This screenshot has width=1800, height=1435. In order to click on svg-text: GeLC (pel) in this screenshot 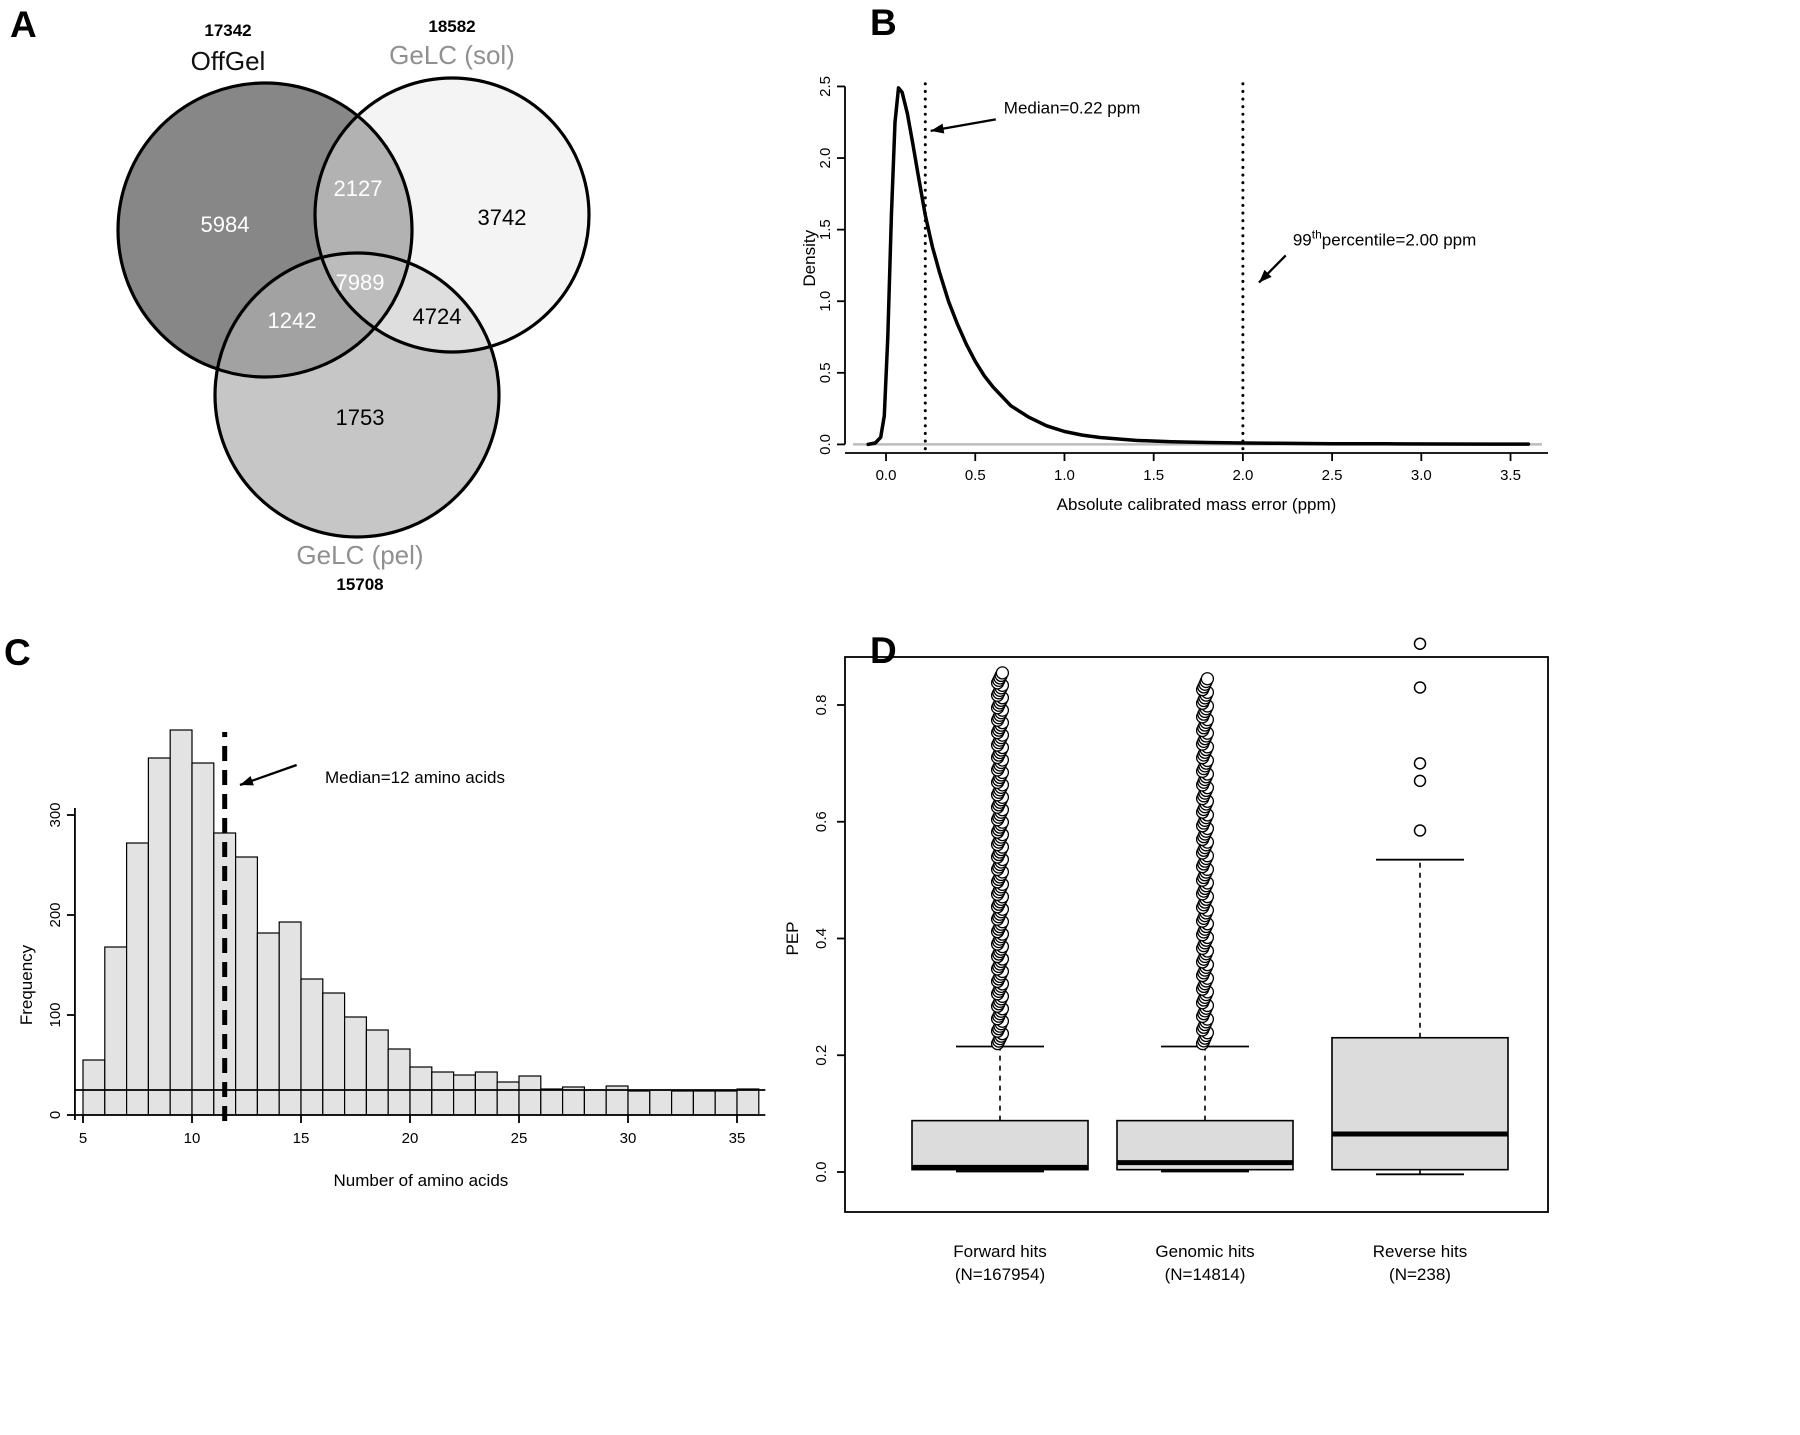, I will do `click(359, 555)`.